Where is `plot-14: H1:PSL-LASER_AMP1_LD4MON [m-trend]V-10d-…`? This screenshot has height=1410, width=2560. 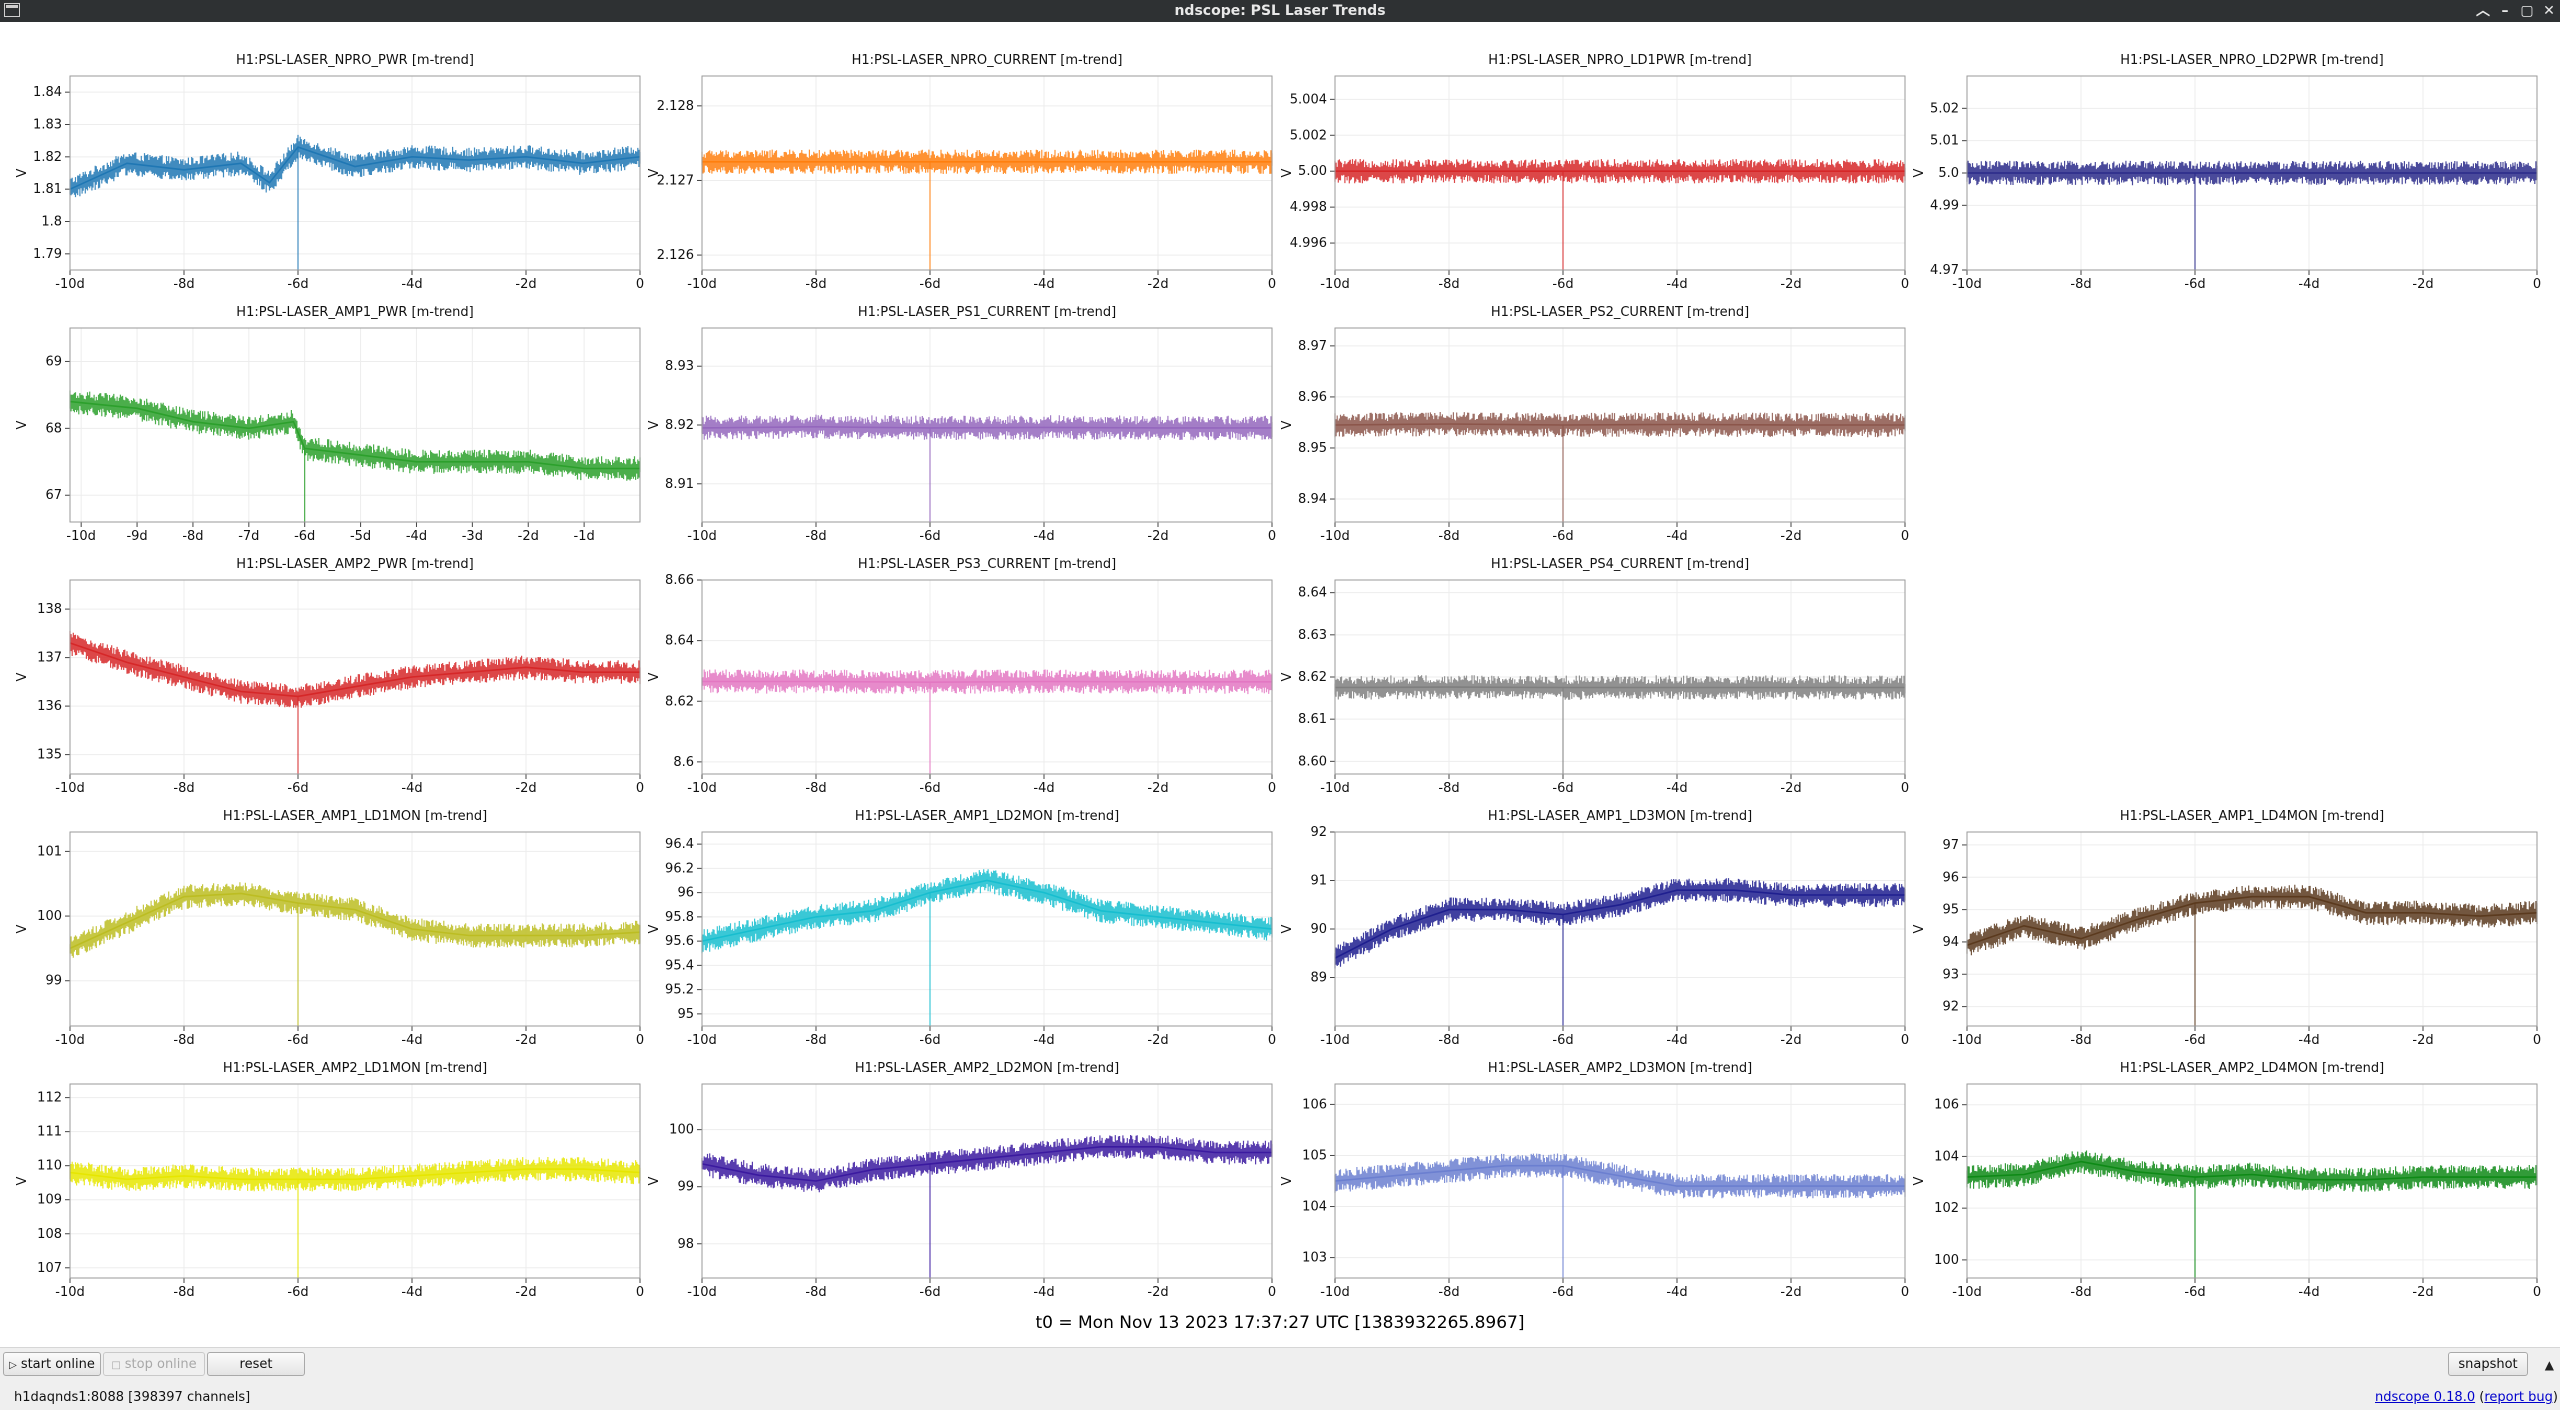 plot-14: H1:PSL-LASER_AMP1_LD4MON [m-trend]V-10d-… is located at coordinates (2220, 930).